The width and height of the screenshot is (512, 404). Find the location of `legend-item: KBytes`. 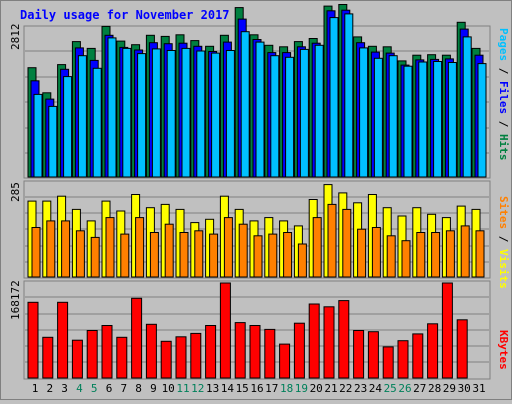

legend-item: KBytes is located at coordinates (503, 350).